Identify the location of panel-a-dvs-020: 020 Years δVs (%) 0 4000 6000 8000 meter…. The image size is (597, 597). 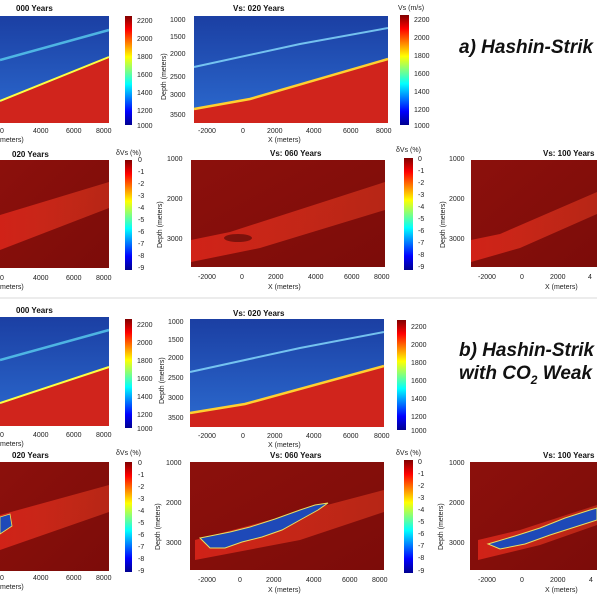
(72, 220).